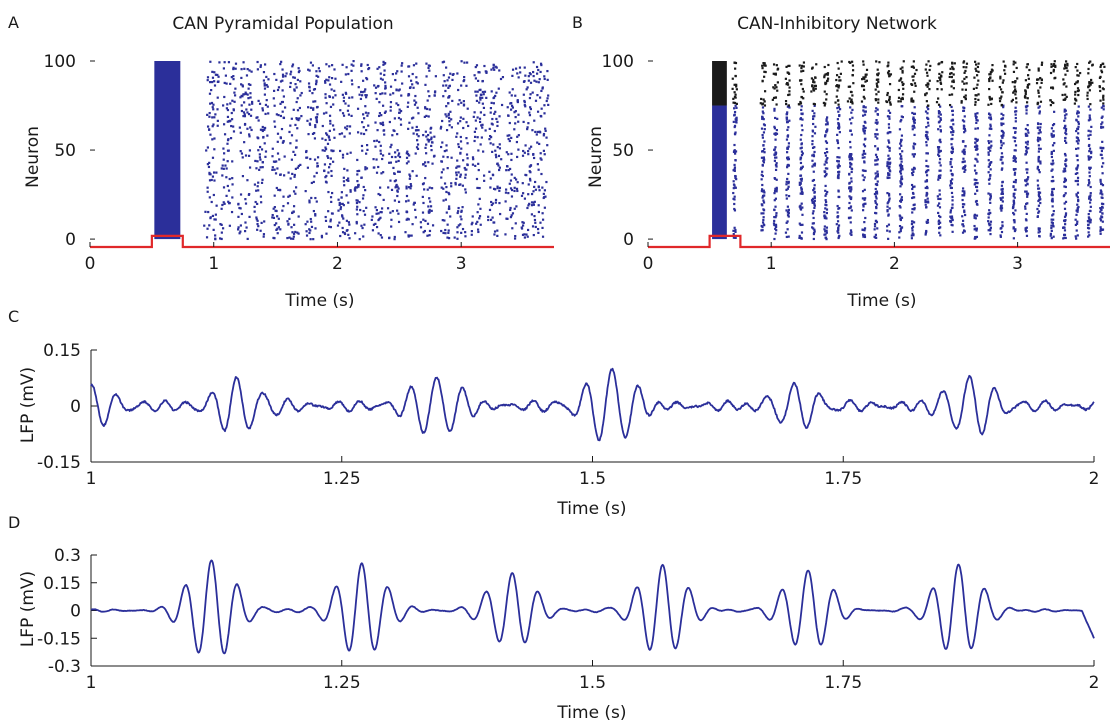 This screenshot has height=722, width=1113. Describe the element at coordinates (628, 240) in the screenshot. I see `y-tick-label: 0` at that location.